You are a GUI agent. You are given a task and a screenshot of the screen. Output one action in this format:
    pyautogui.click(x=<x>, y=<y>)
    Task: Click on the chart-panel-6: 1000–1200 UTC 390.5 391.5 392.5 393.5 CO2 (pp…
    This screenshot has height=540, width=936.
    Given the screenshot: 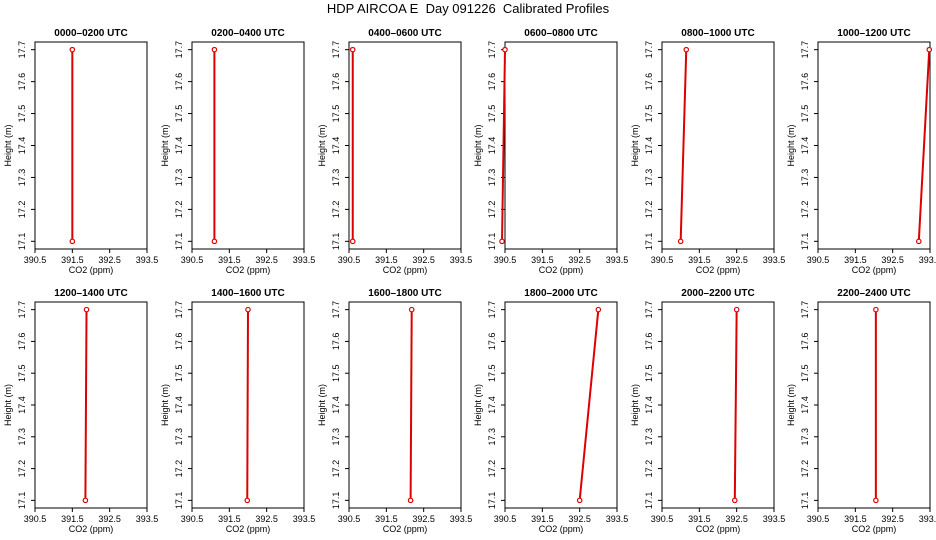 What is the action you would take?
    pyautogui.click(x=861, y=151)
    